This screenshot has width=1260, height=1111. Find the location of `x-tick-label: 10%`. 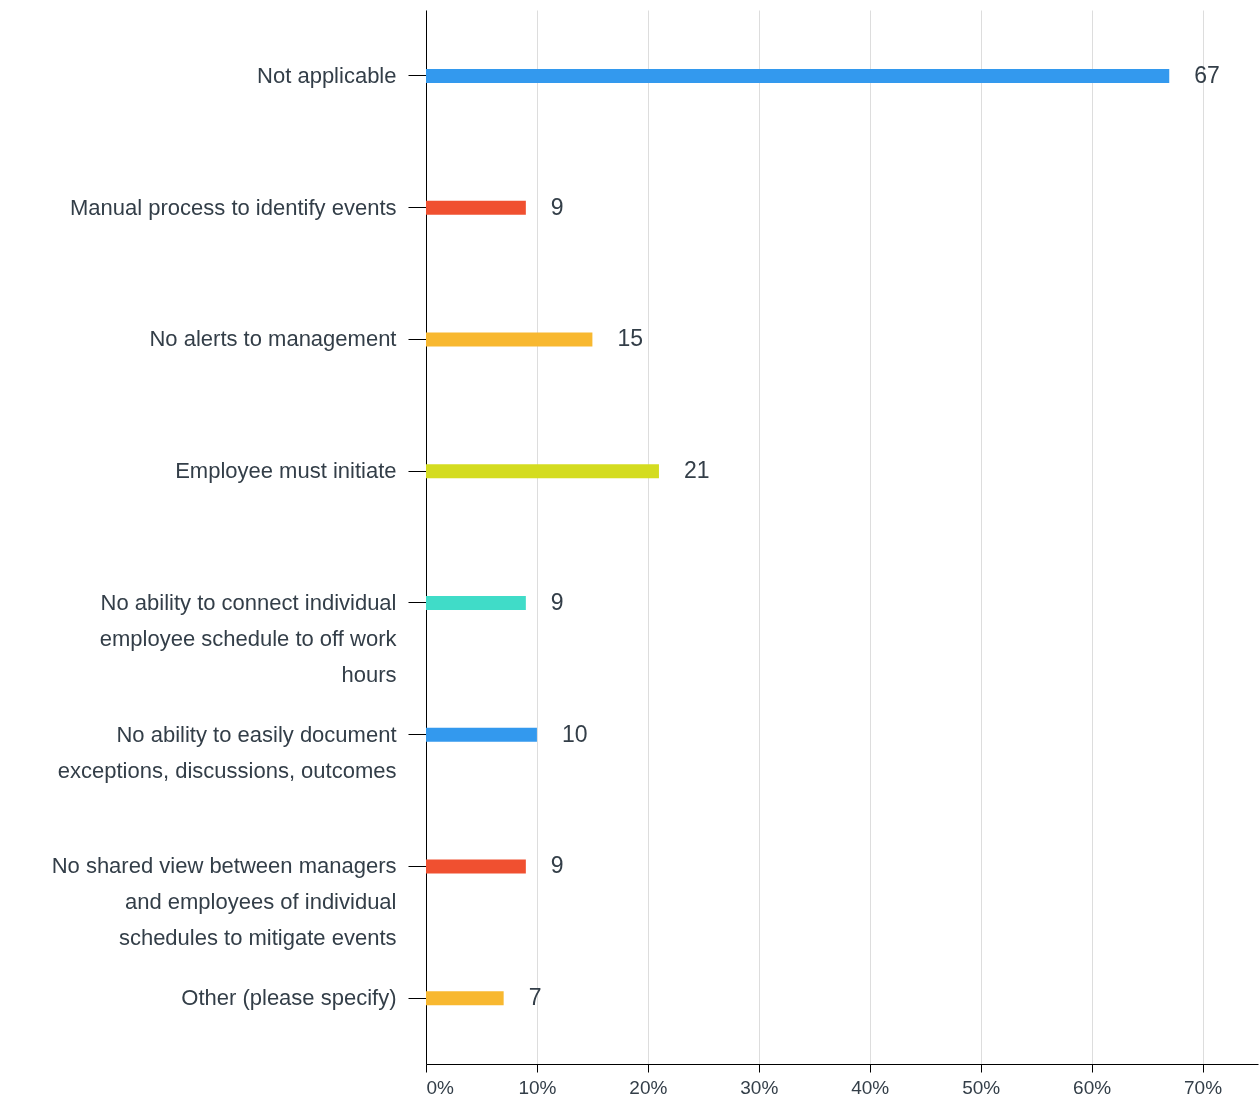

x-tick-label: 10% is located at coordinates (537, 1087).